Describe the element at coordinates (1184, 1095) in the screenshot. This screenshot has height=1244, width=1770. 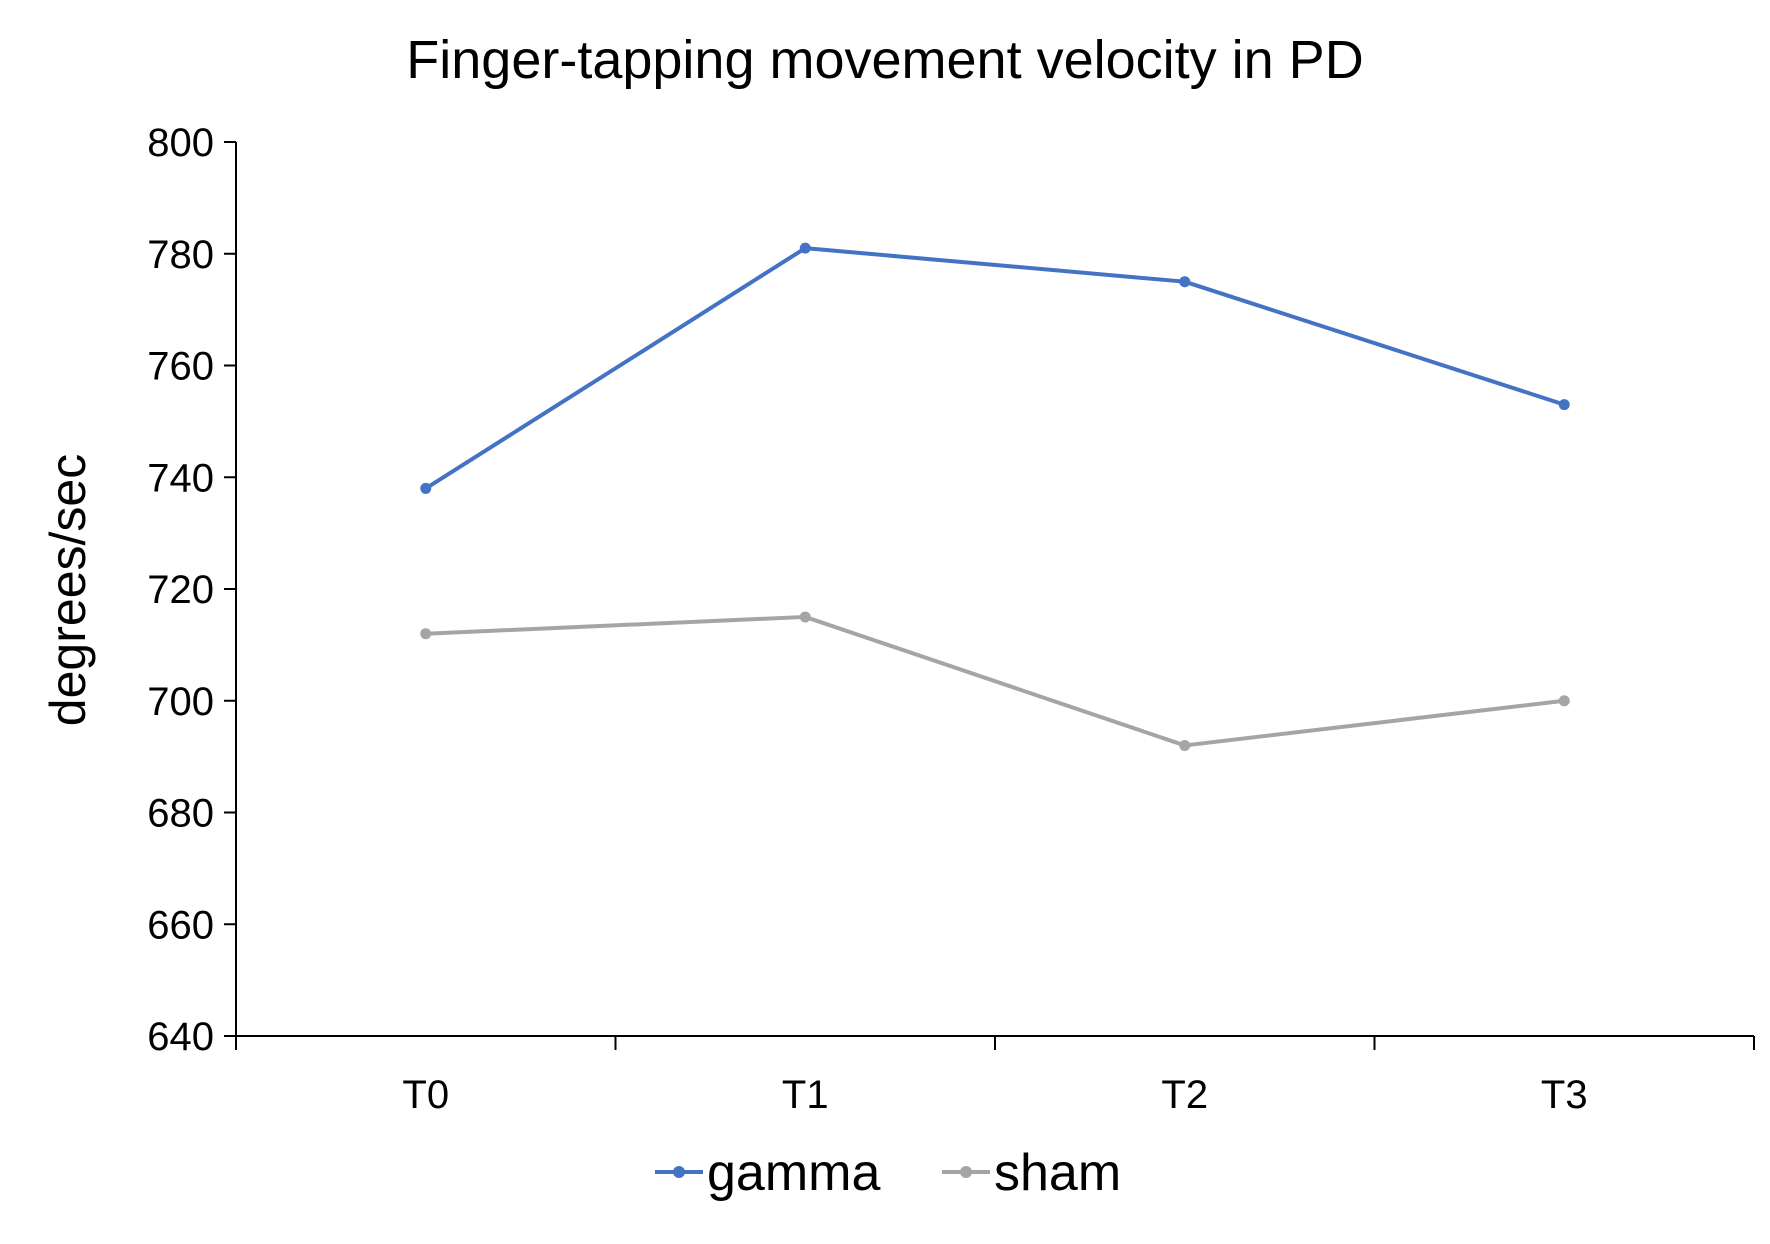
I see `x-tick-label: T2` at that location.